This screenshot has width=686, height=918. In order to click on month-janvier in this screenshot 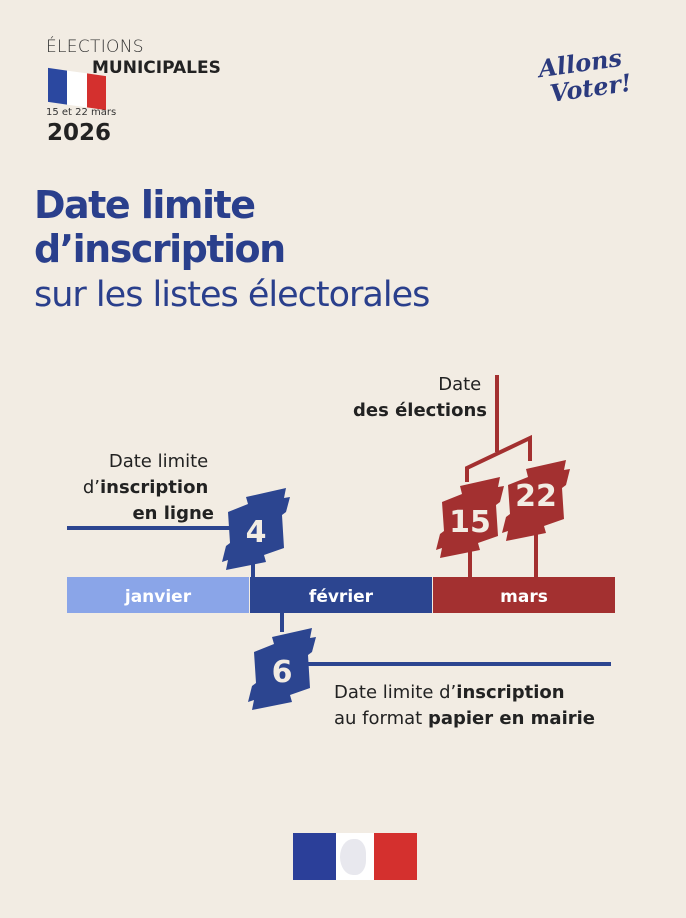, I will do `click(158, 595)`.